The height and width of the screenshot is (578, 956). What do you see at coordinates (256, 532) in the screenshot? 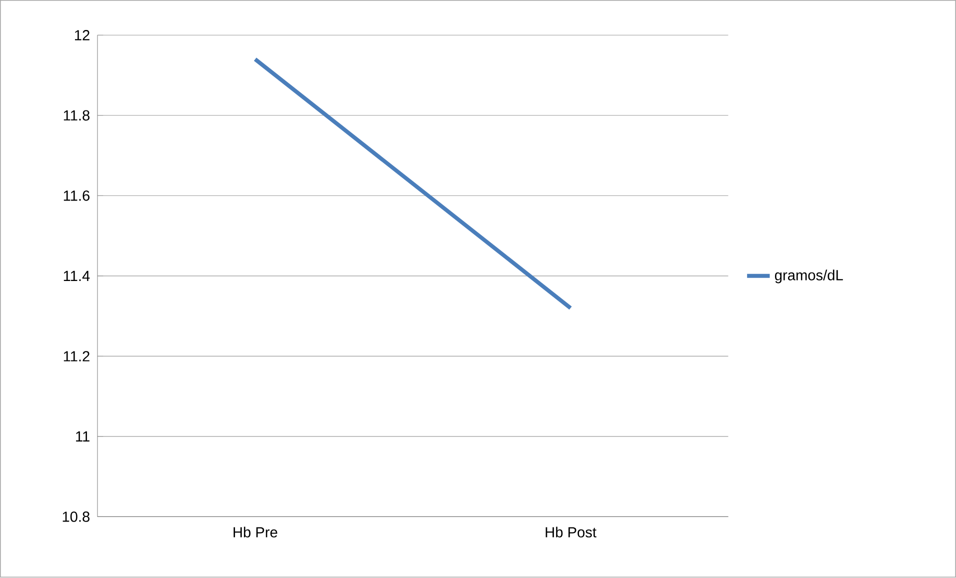
I see `x-tick-label: Hb Pre` at bounding box center [256, 532].